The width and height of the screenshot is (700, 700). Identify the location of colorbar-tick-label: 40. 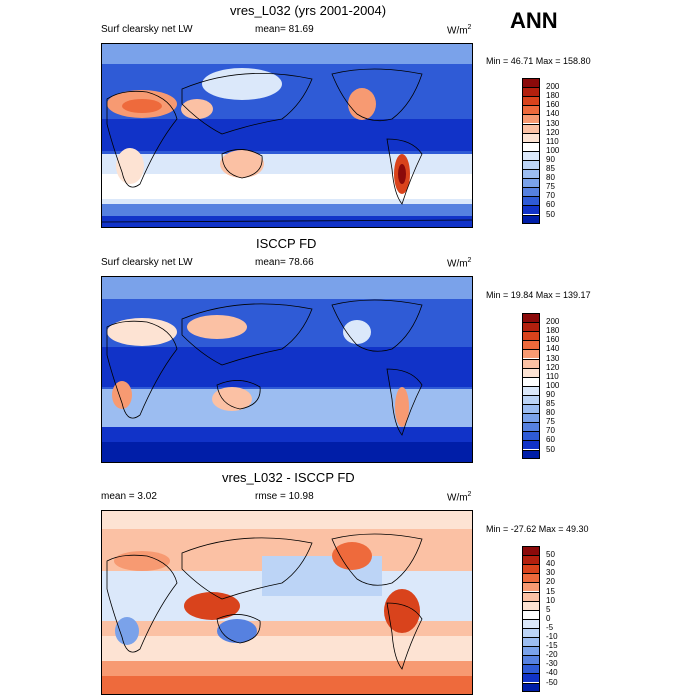
(550, 564).